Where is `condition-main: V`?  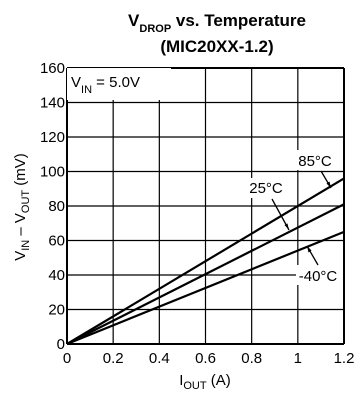 condition-main: V is located at coordinates (76, 82).